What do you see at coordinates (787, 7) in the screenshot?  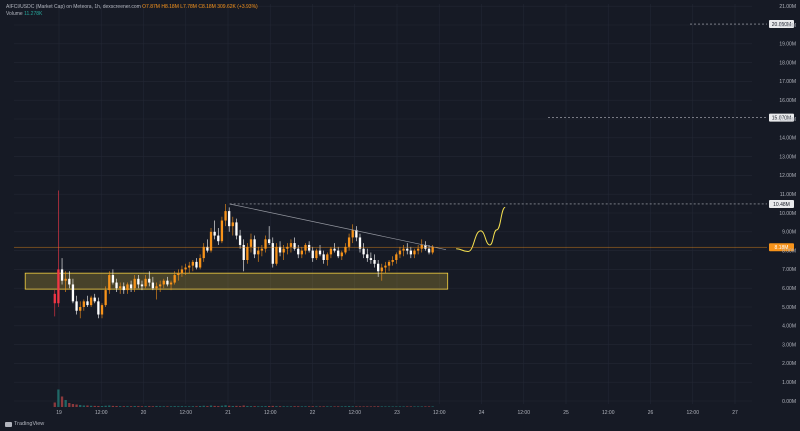 I see `y-tick-label: 21.00M` at bounding box center [787, 7].